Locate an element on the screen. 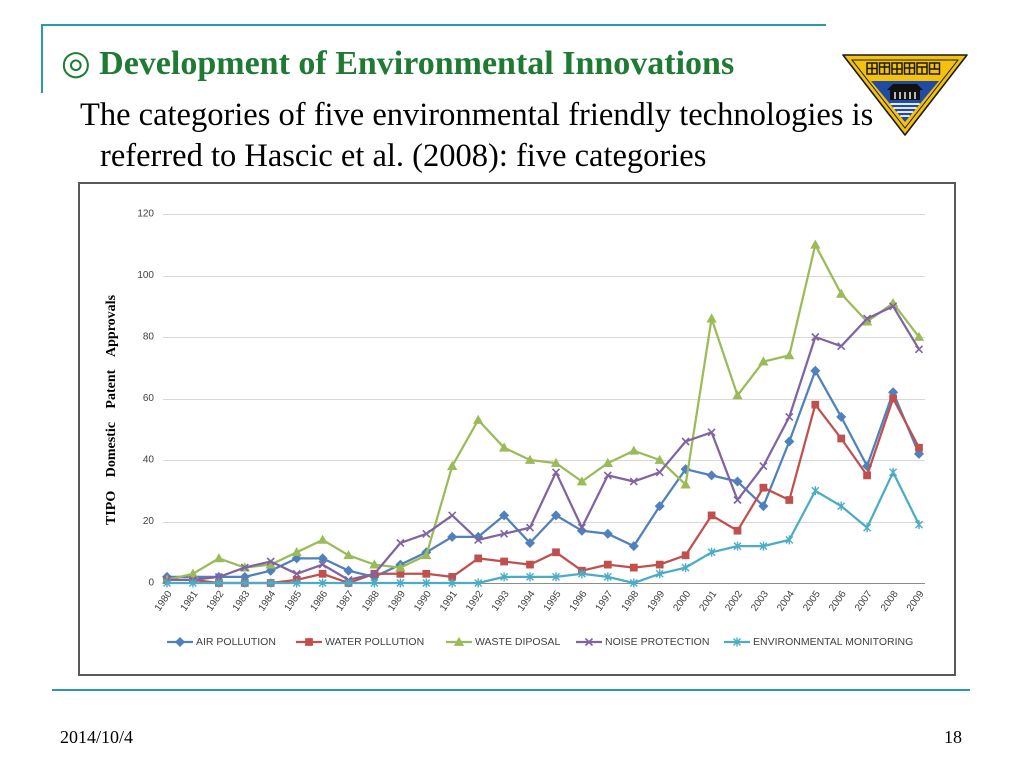  y-tick-label: 80 is located at coordinates (149, 337).